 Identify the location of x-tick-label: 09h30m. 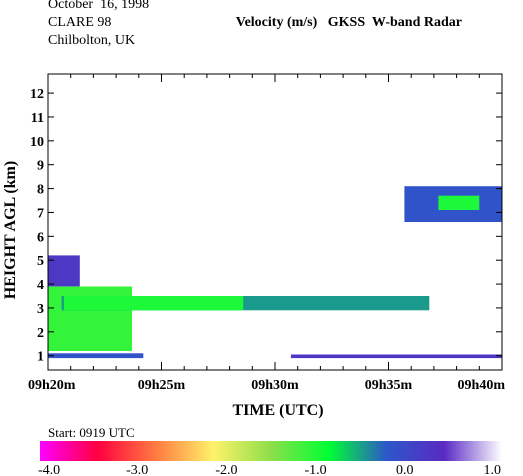
(275, 385).